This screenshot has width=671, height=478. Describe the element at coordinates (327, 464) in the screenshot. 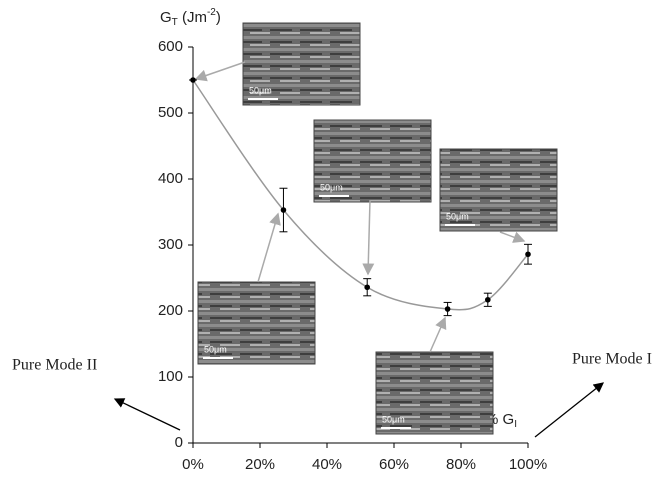

I see `x-tick-label: 40%` at that location.